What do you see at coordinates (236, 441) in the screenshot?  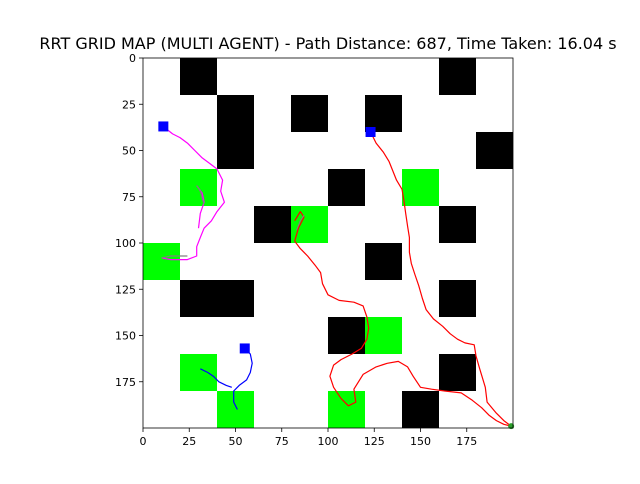 I see `x-tick-label: 50` at bounding box center [236, 441].